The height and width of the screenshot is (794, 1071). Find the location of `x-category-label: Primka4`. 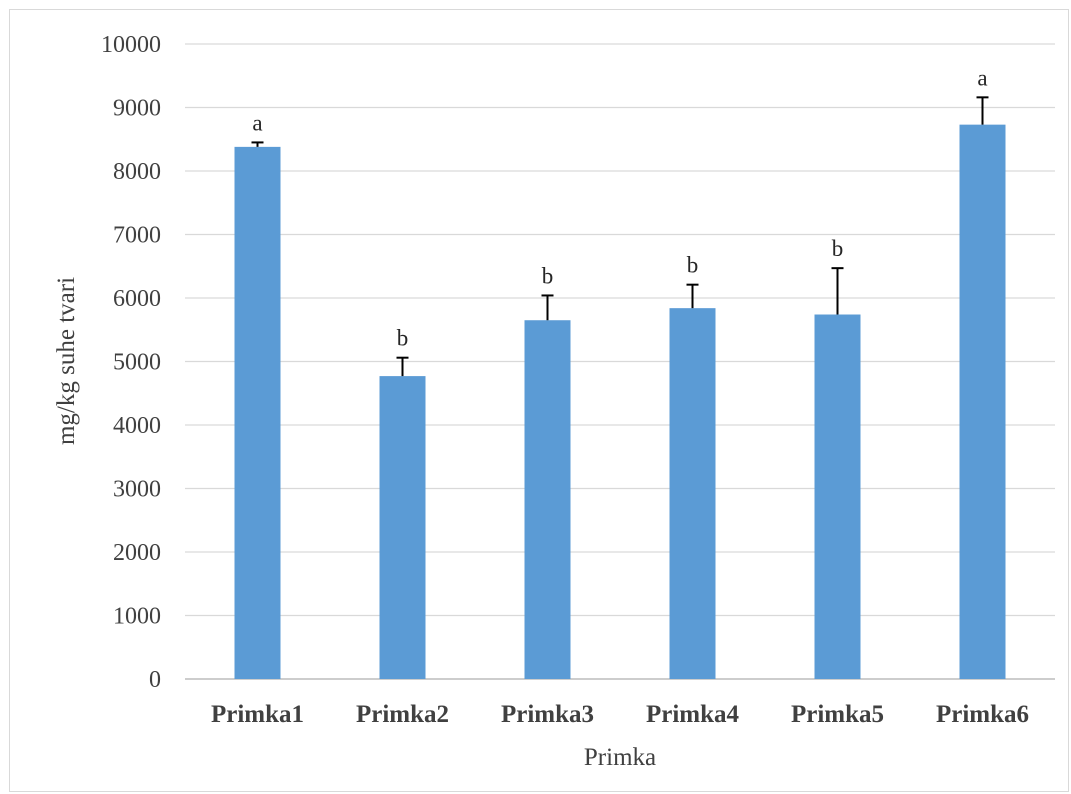

x-category-label: Primka4 is located at coordinates (693, 714).